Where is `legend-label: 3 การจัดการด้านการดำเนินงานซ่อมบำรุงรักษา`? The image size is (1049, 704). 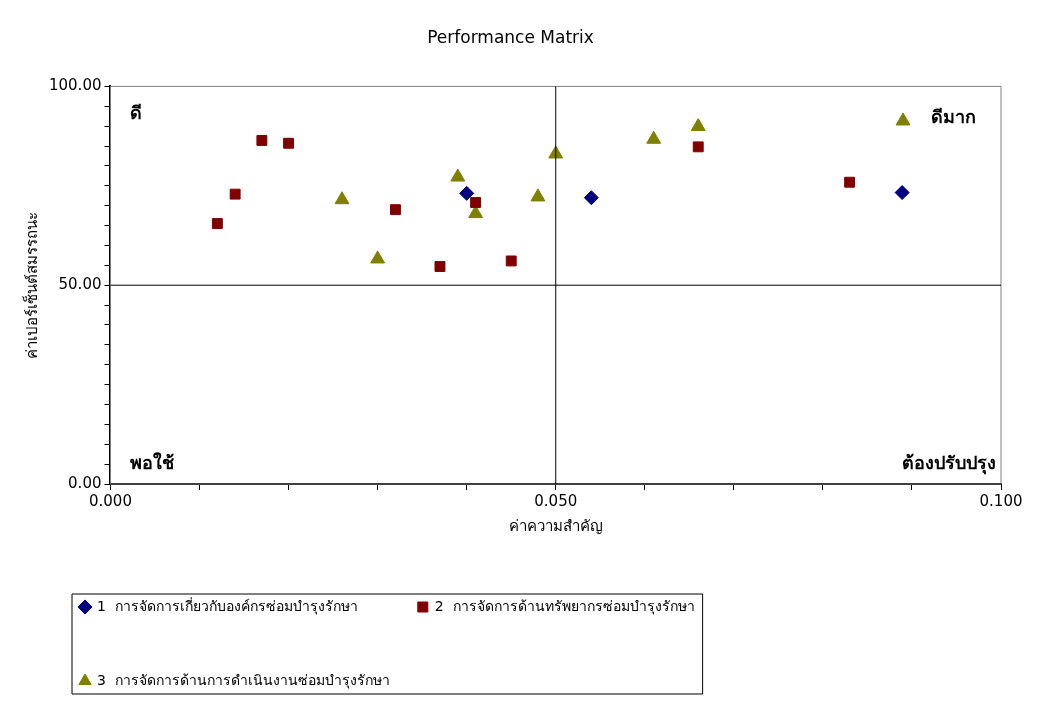
legend-label: 3 การจัดการด้านการดำเนินงานซ่อมบำรุงรักษา is located at coordinates (243, 680).